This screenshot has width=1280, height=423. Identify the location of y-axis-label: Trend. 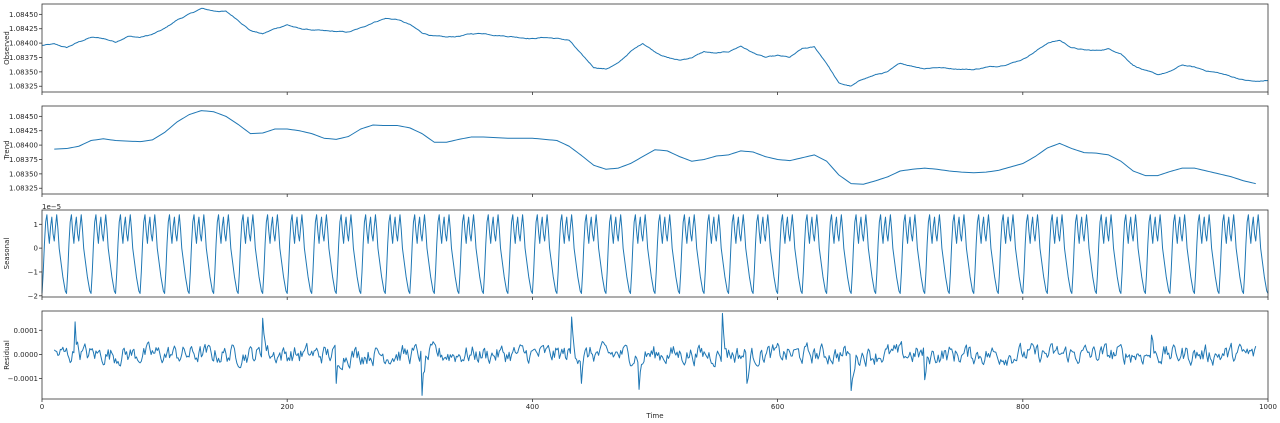
(7, 150).